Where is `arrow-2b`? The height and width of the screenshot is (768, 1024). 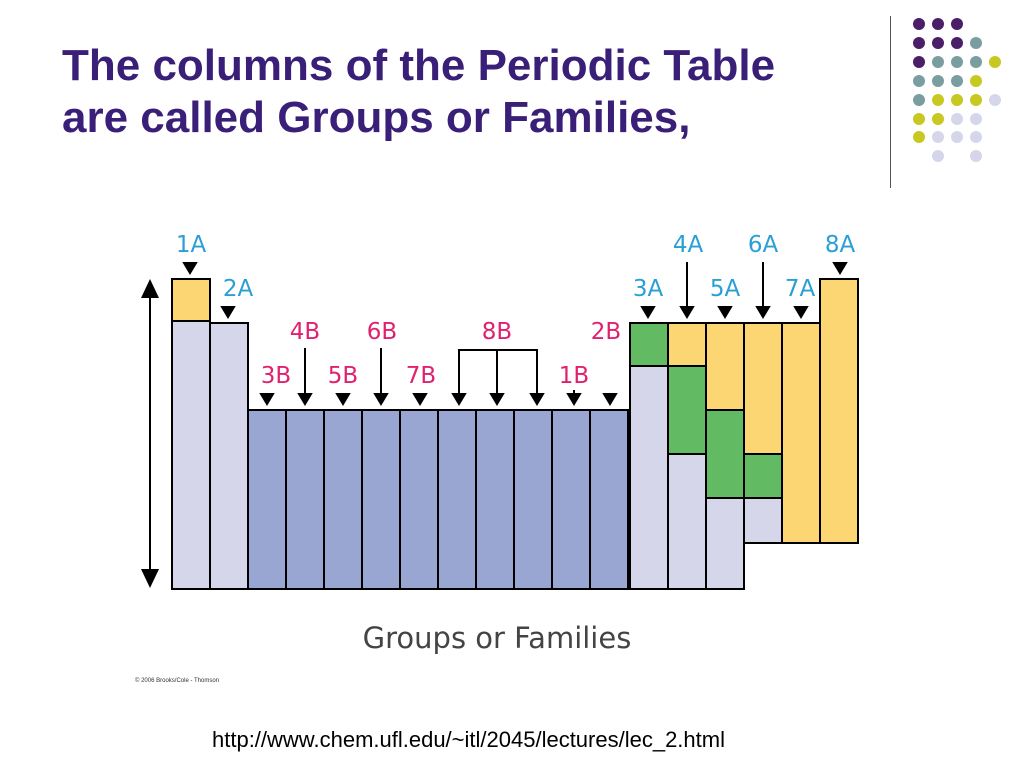 arrow-2b is located at coordinates (610, 399).